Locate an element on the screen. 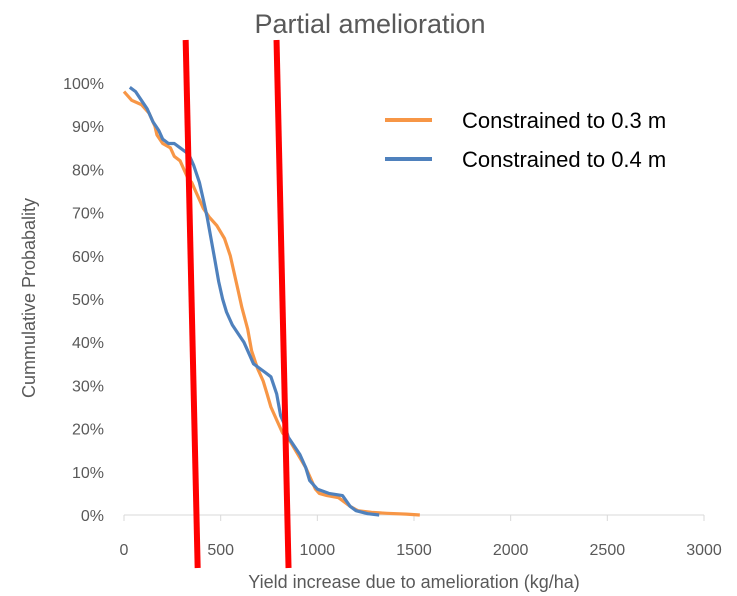  y-tick-label: 100% is located at coordinates (83, 84).